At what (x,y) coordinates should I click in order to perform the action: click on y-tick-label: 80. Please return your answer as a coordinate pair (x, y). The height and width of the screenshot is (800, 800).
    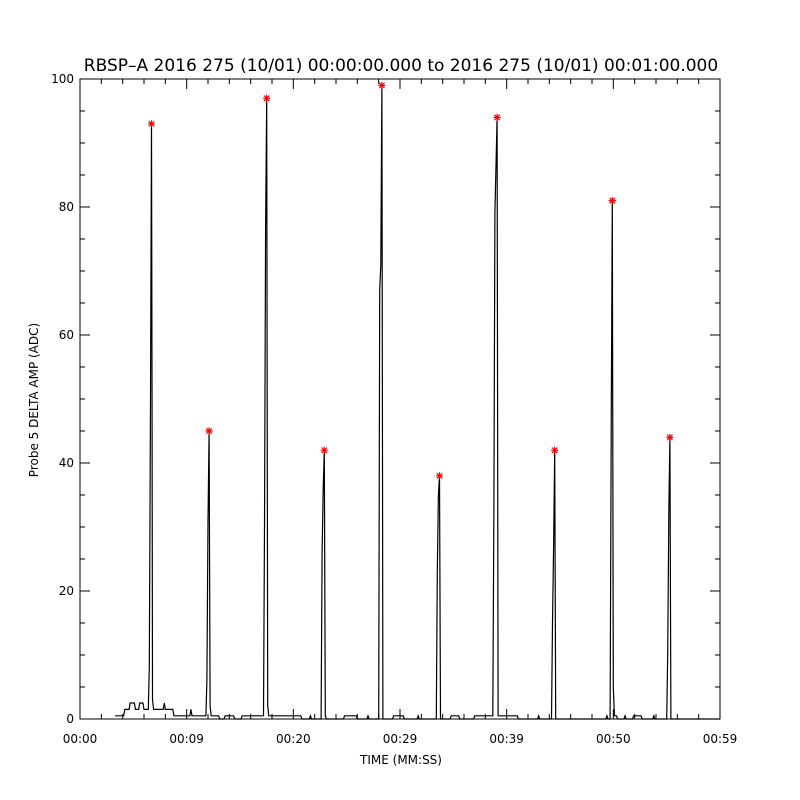
    Looking at the image, I should click on (66, 207).